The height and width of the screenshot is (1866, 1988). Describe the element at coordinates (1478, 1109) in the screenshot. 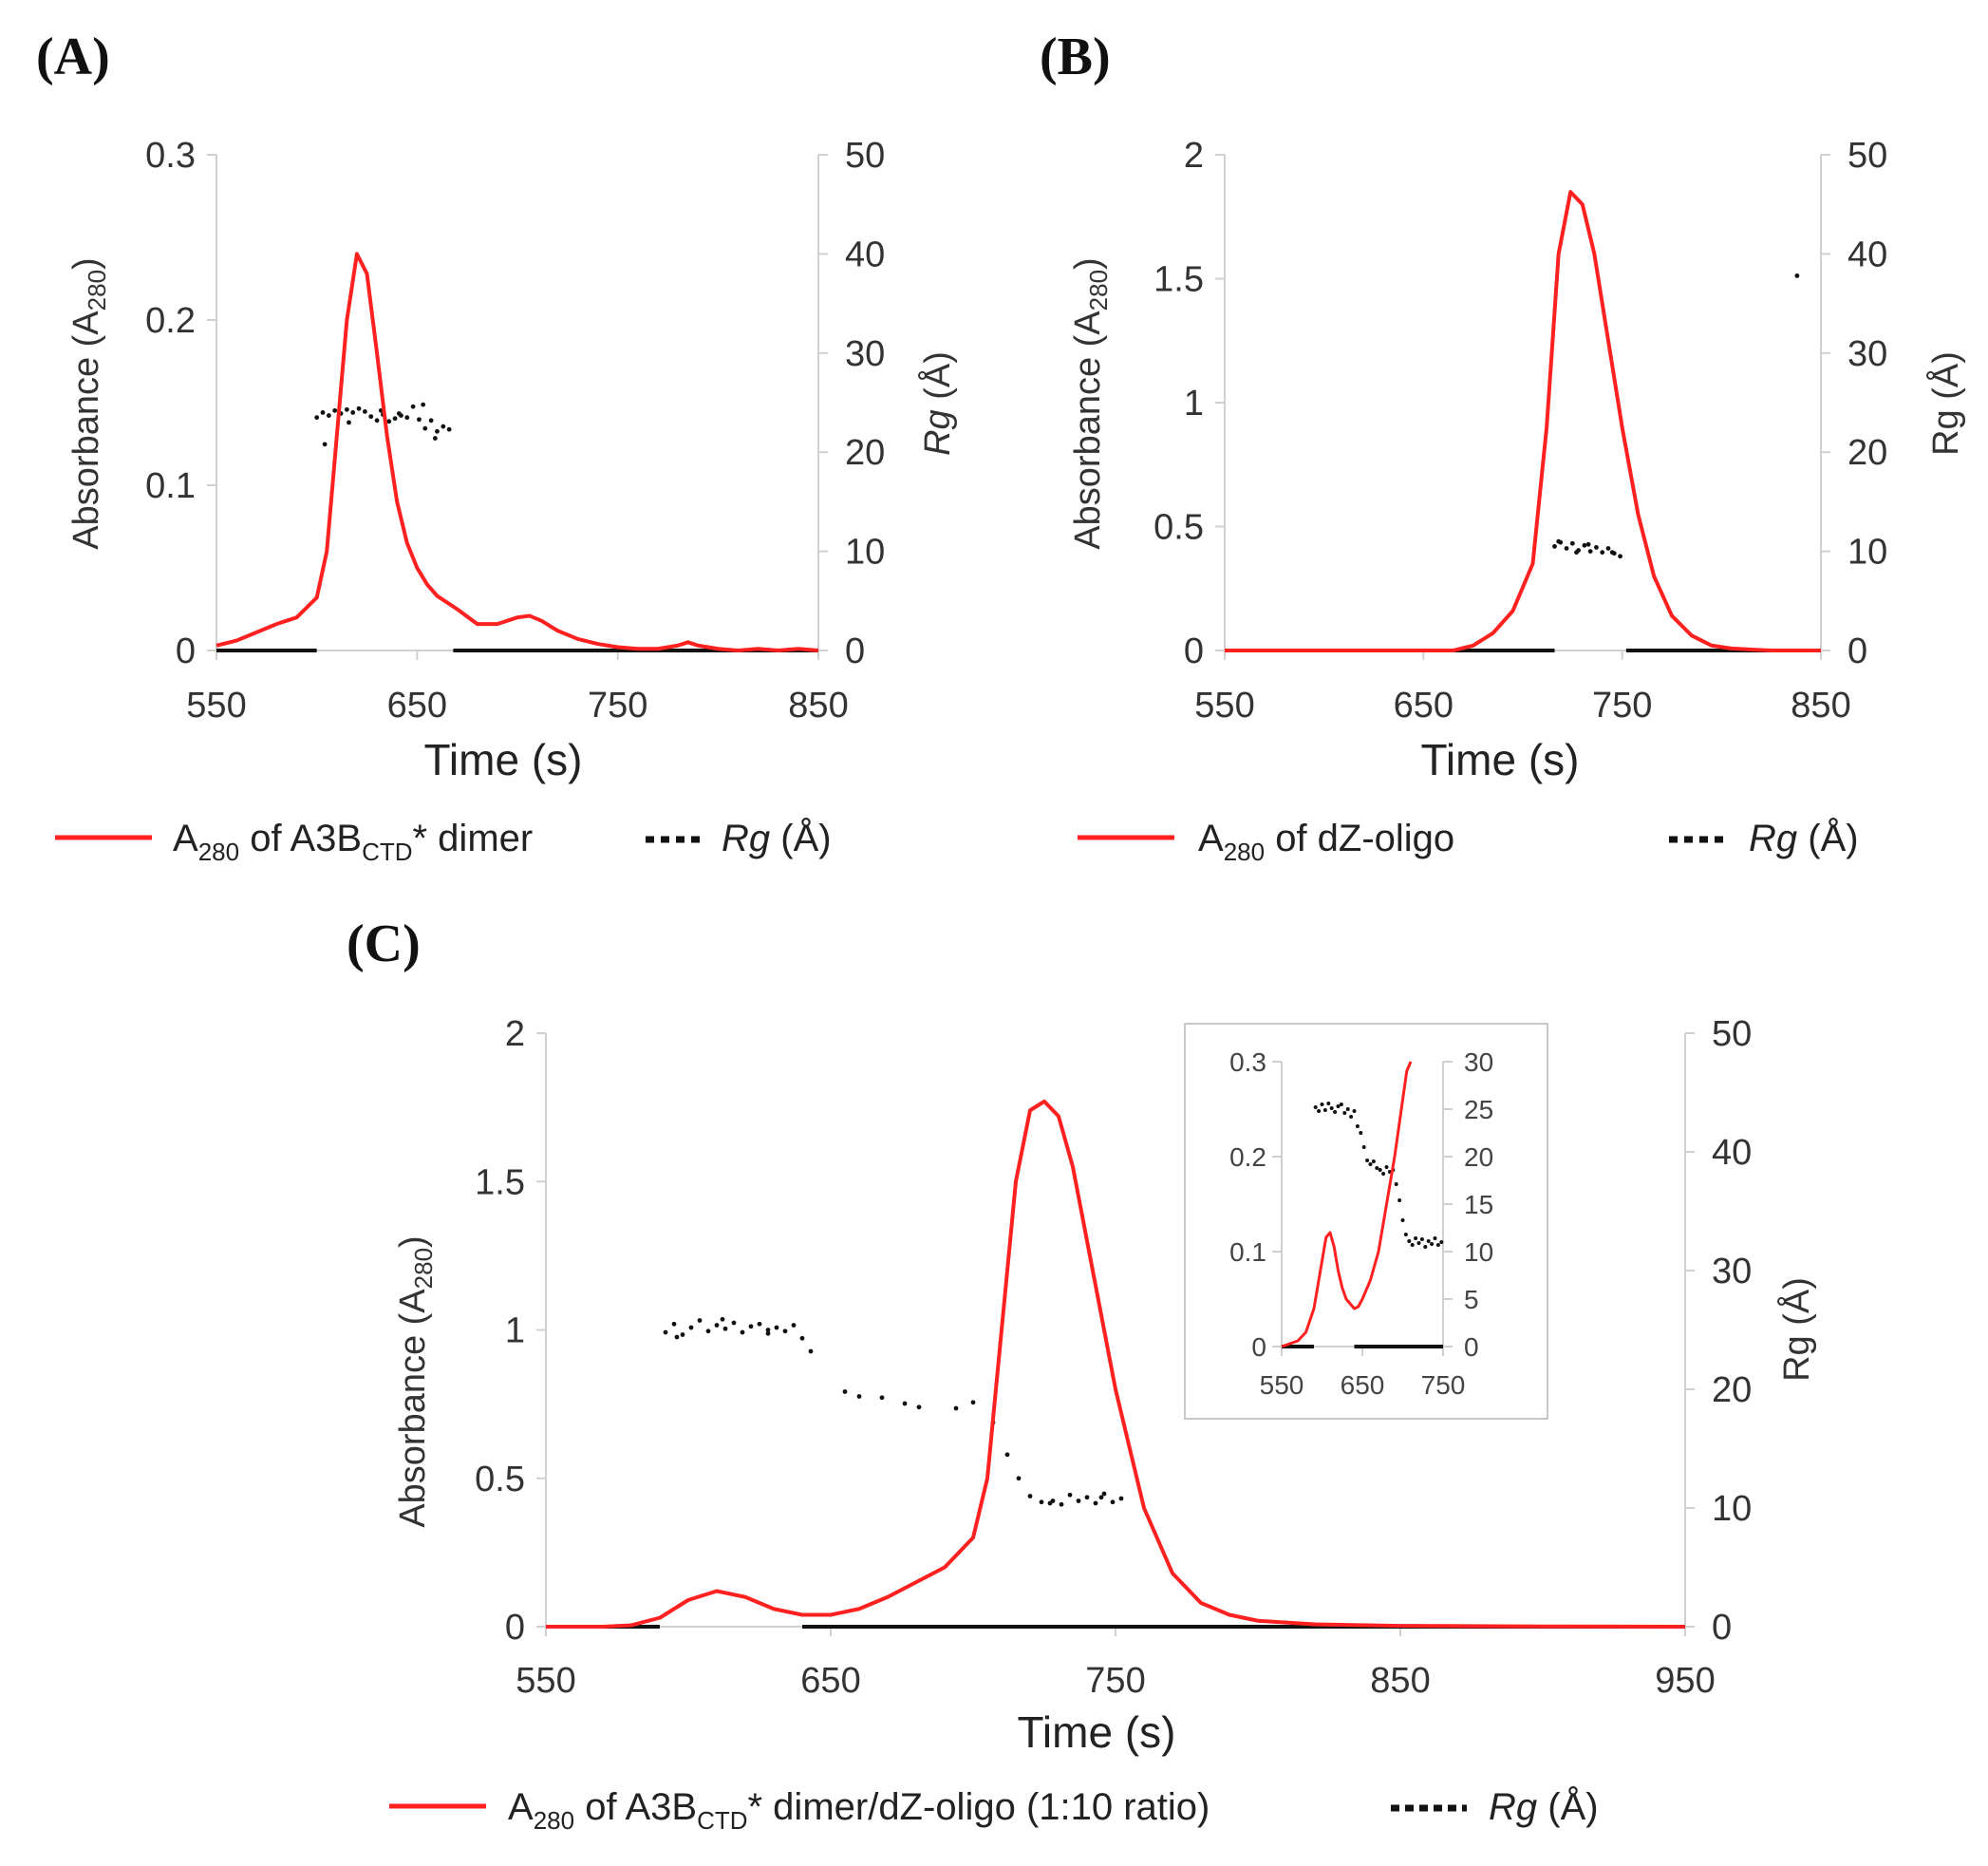

I see `y2-tick-label: 25` at that location.